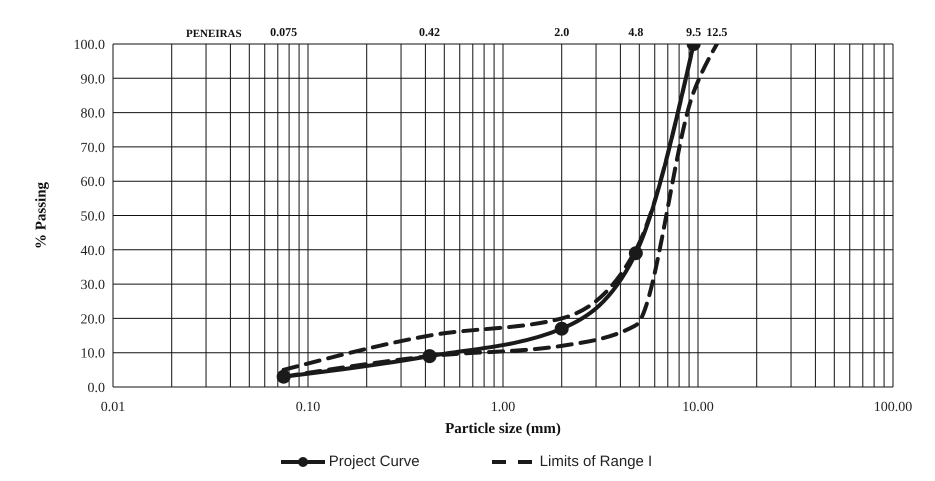 Image resolution: width=935 pixels, height=481 pixels. I want to click on text: 0.075, so click(284, 32).